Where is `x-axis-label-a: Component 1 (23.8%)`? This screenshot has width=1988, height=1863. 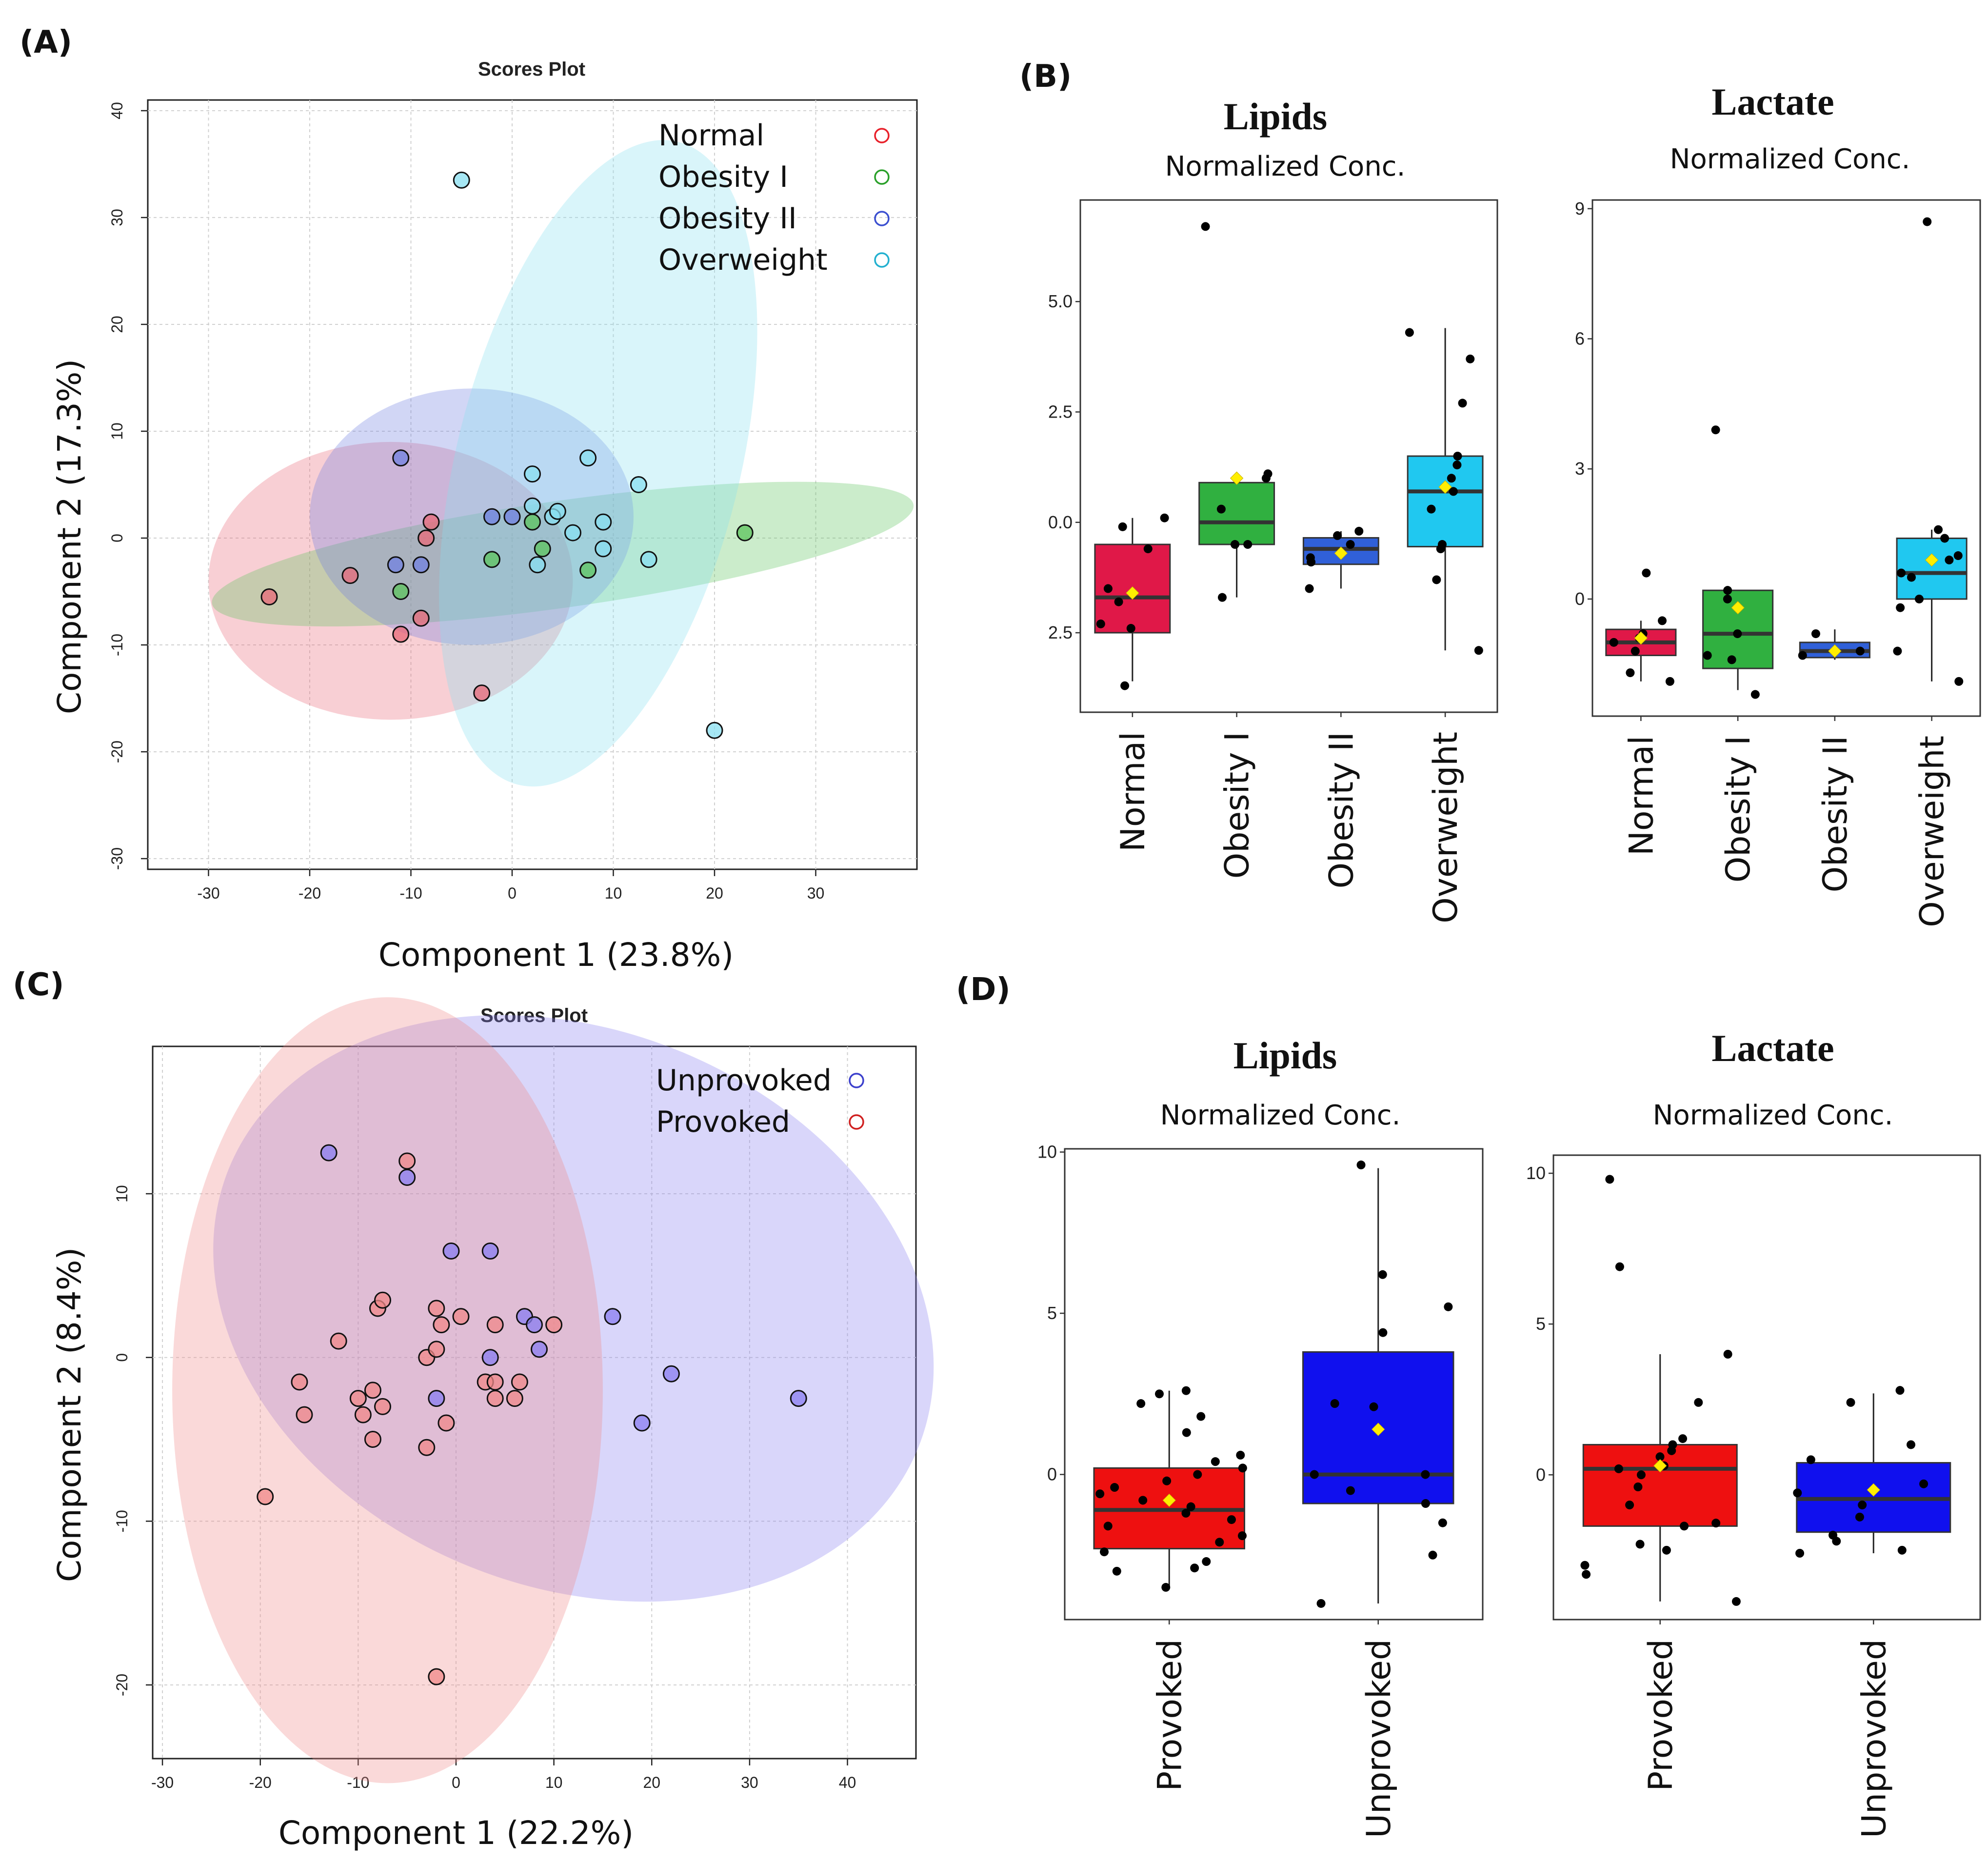
x-axis-label-a: Component 1 (23.8%) is located at coordinates (556, 955).